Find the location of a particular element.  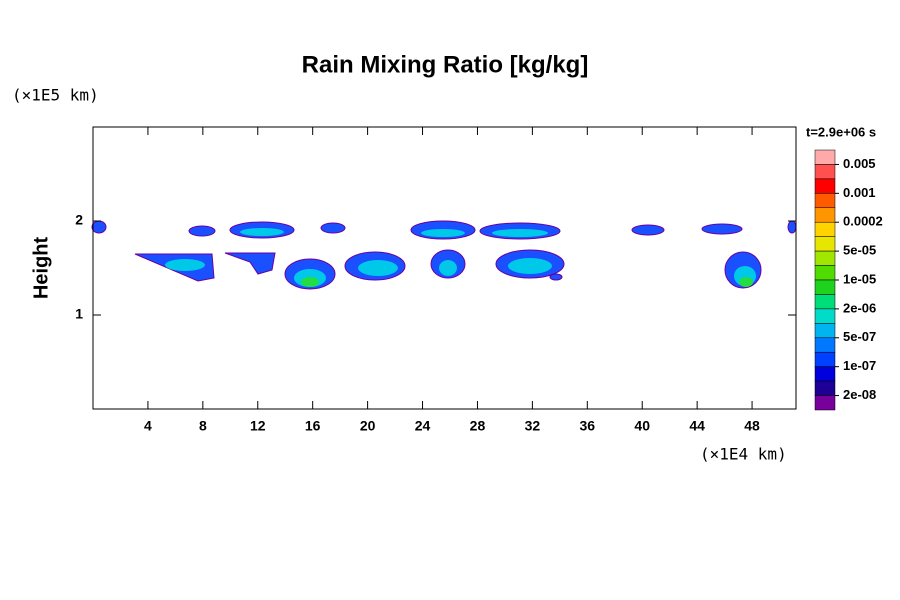

x-tick-label: 28 is located at coordinates (478, 426).